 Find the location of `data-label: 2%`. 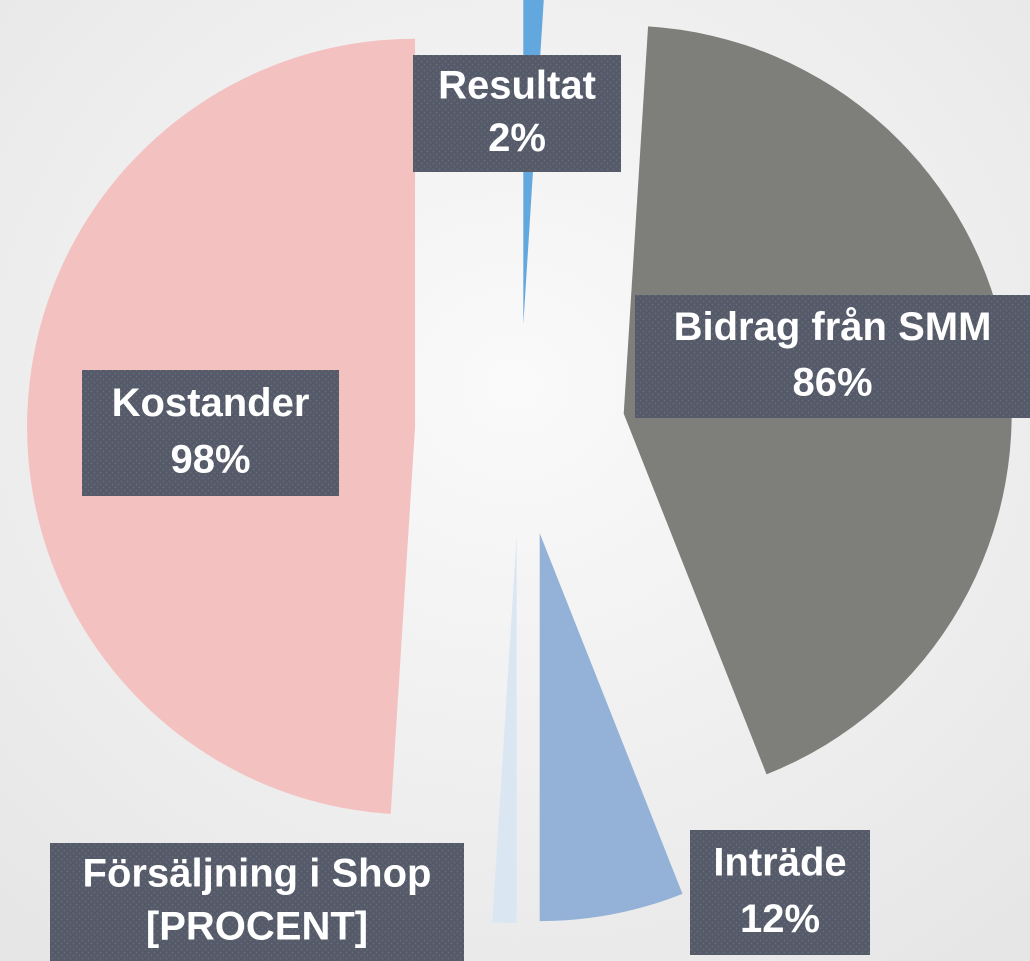

data-label: 2% is located at coordinates (517, 138).